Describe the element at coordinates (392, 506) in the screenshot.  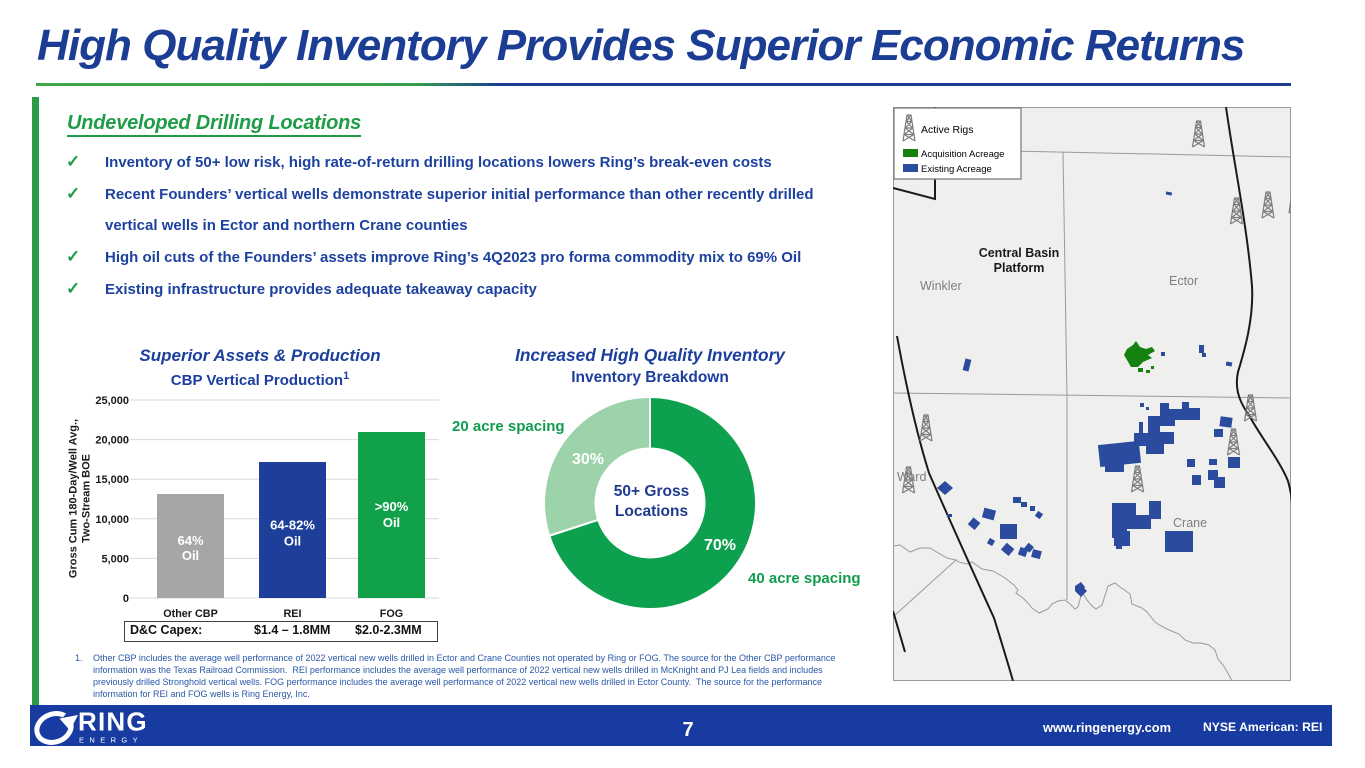
I see `svg-text: >90%` at that location.